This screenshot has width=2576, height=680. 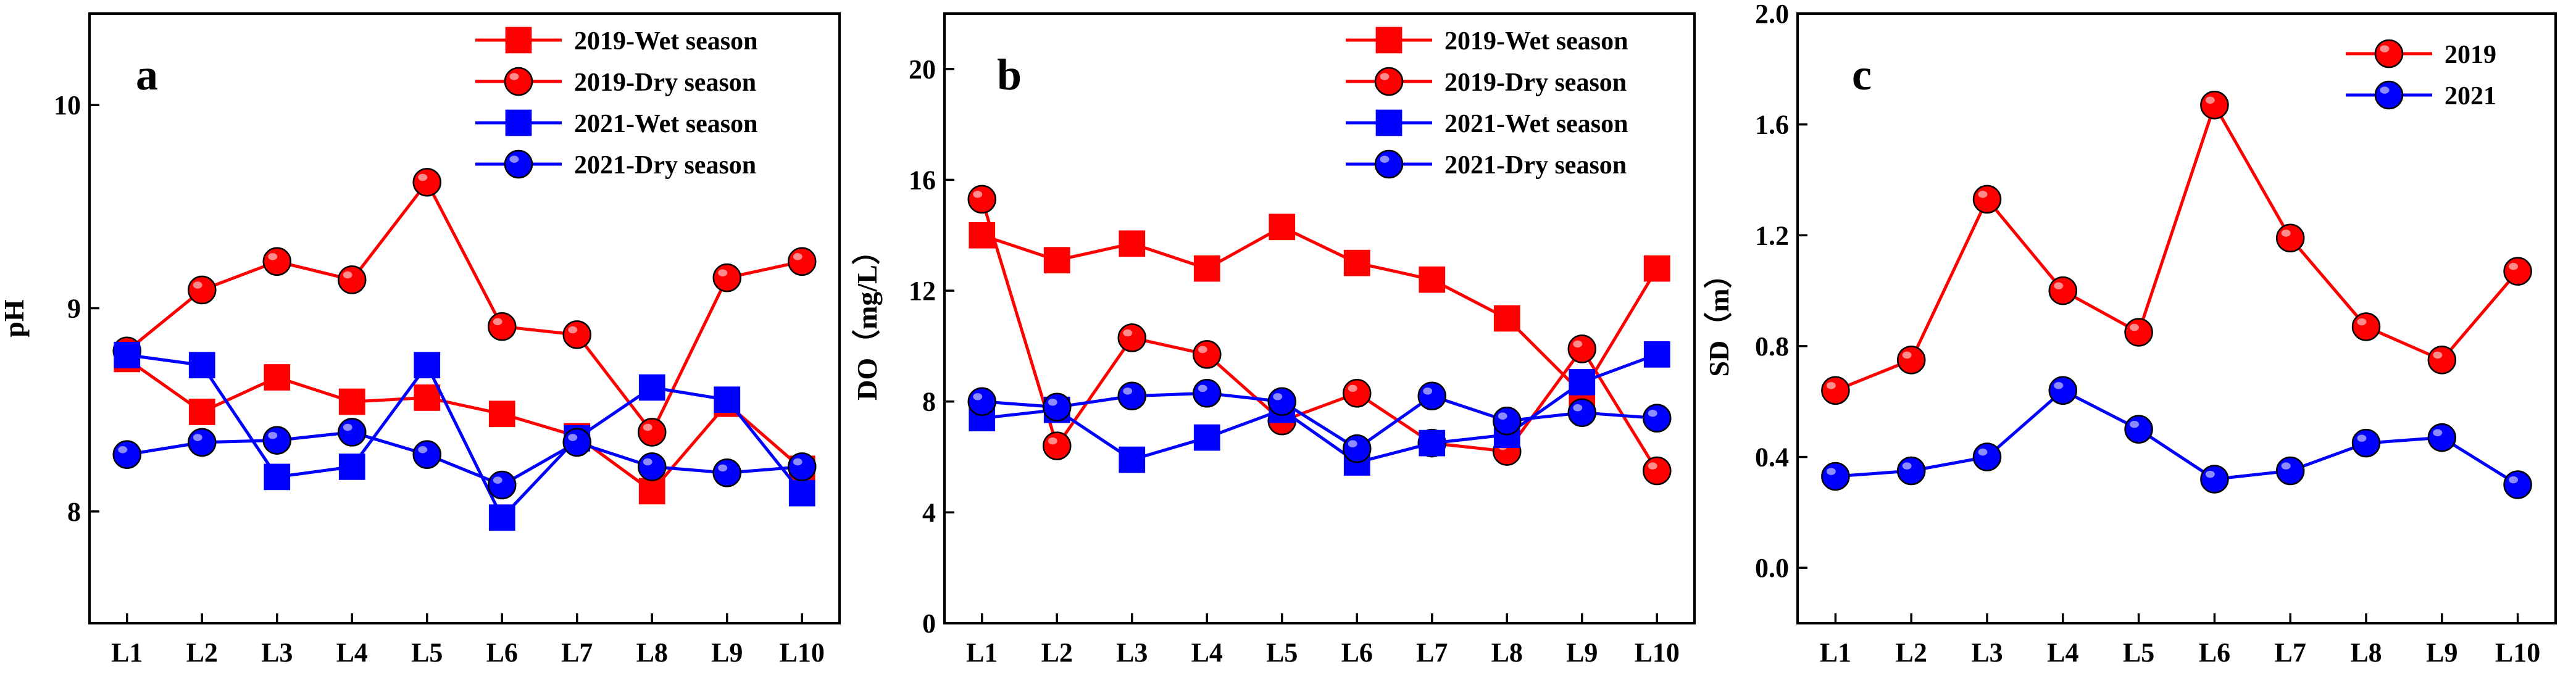 What do you see at coordinates (1772, 235) in the screenshot?
I see `y-tick-label: 1.2` at bounding box center [1772, 235].